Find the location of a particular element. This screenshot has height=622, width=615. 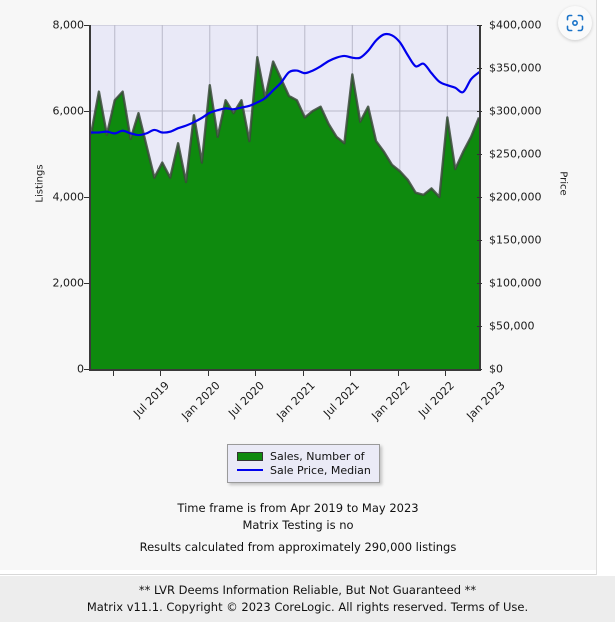

y-axis-left-ticks: 0 2,000 4,000 6,000 8,000 is located at coordinates (56, 285).